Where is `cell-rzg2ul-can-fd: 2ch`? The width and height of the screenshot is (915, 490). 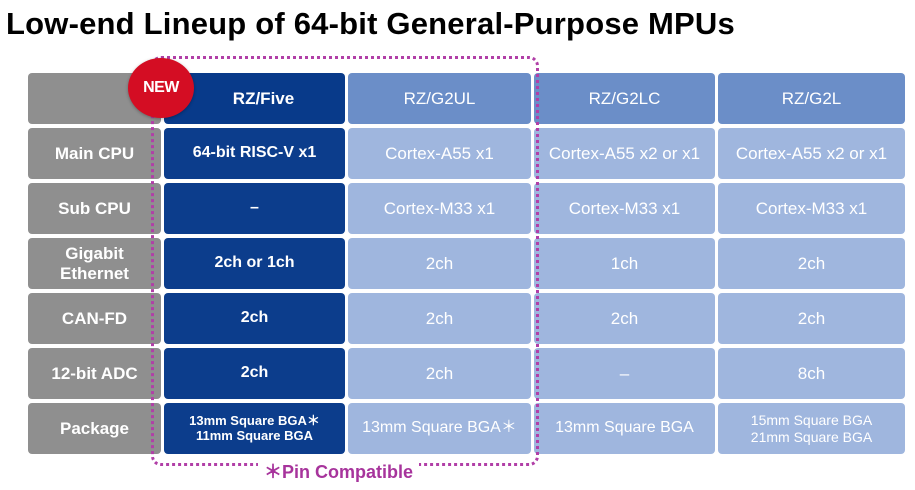
cell-rzg2ul-can-fd: 2ch is located at coordinates (439, 318).